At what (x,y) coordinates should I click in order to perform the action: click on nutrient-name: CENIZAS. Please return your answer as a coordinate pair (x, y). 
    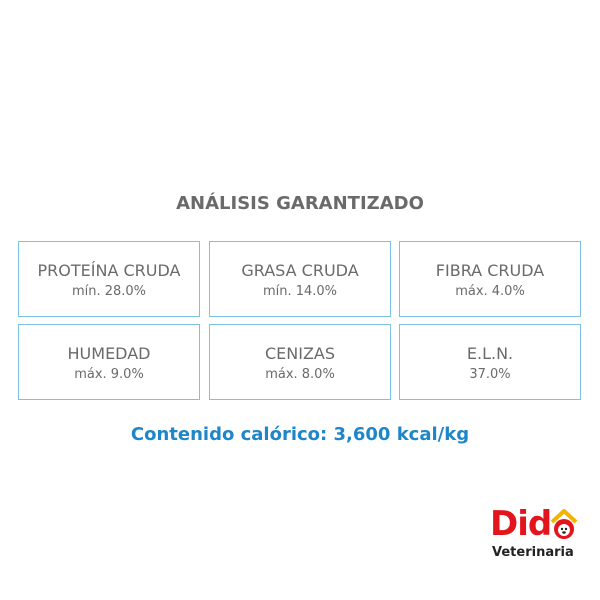
    Looking at the image, I should click on (300, 353).